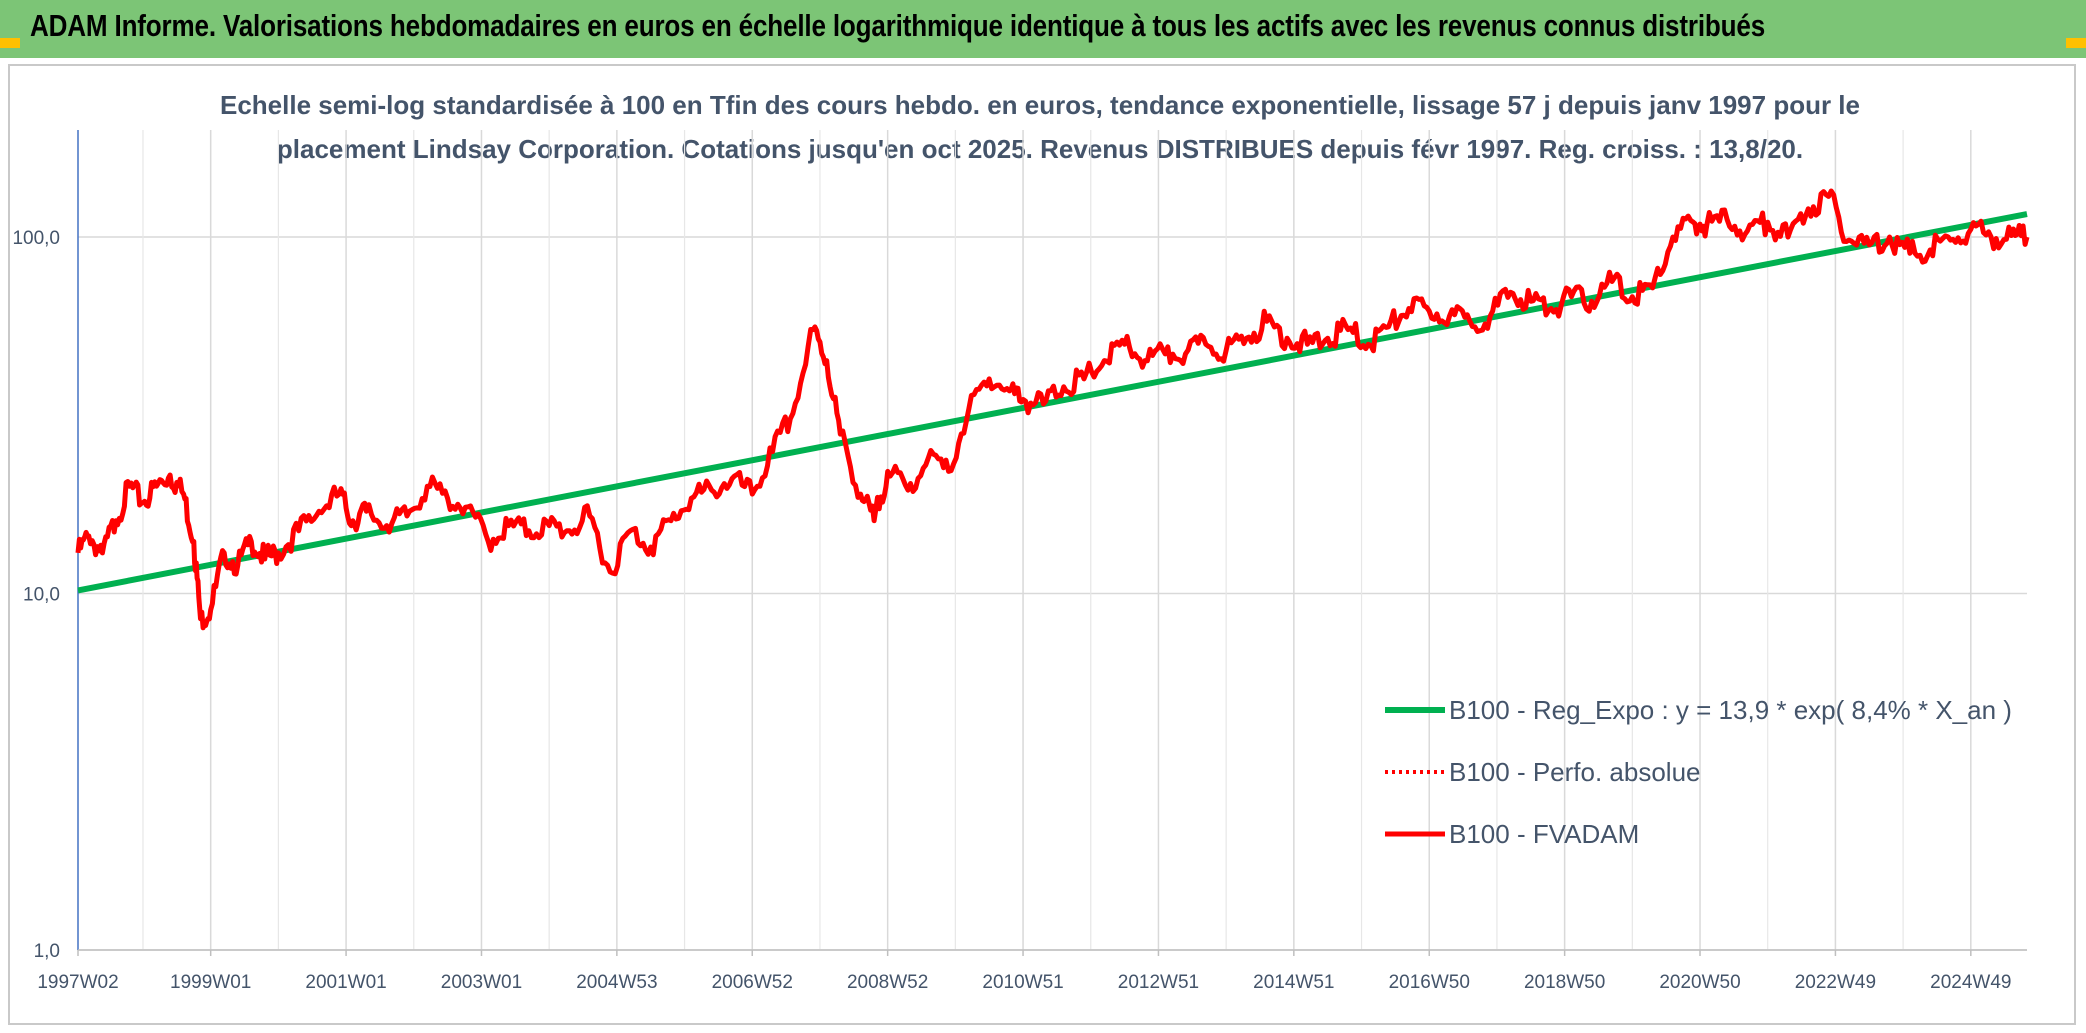 The image size is (2086, 1033). Describe the element at coordinates (1293, 982) in the screenshot. I see `x-tick-label: 2014W51` at that location.